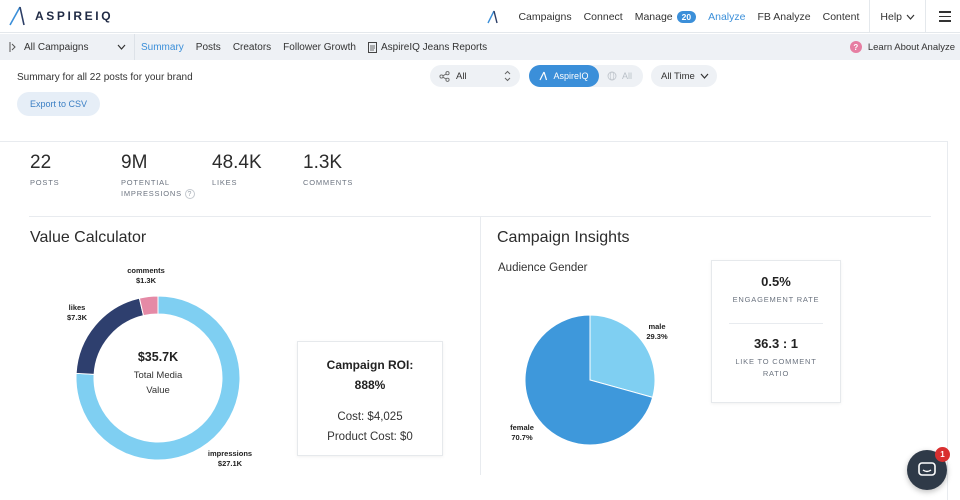 The image size is (960, 500). I want to click on learn-about-analyze-label: Learn About Analyze, so click(911, 47).